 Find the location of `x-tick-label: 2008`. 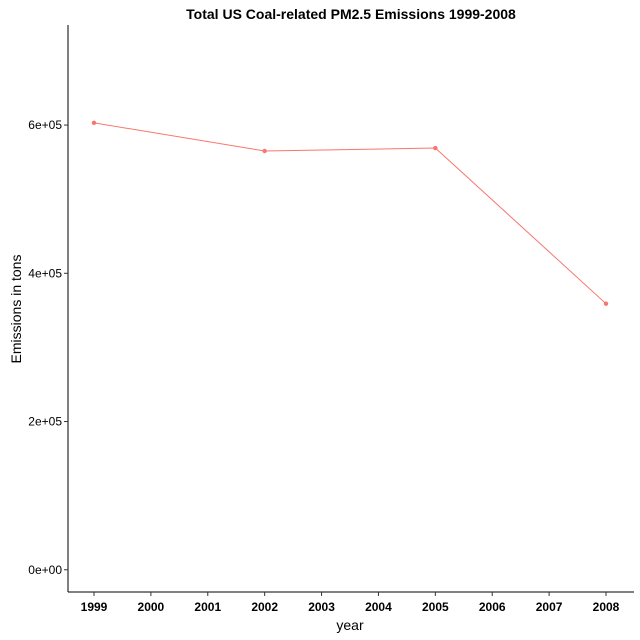

x-tick-label: 2008 is located at coordinates (606, 607).